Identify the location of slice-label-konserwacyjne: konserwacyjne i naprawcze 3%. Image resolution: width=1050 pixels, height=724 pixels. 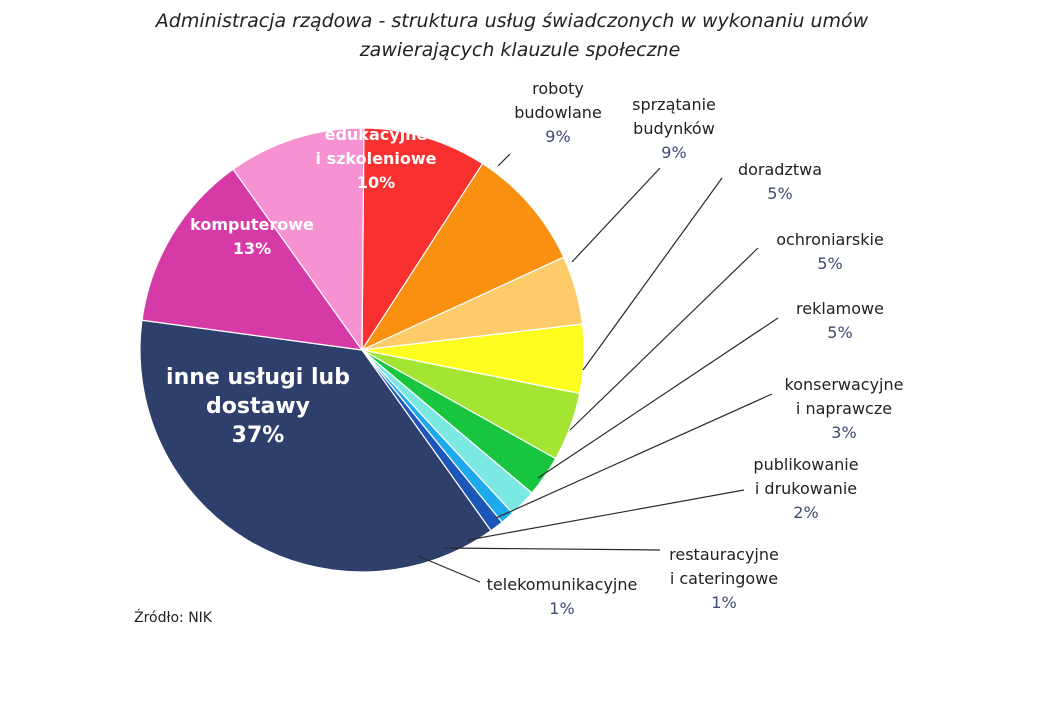
(844, 408).